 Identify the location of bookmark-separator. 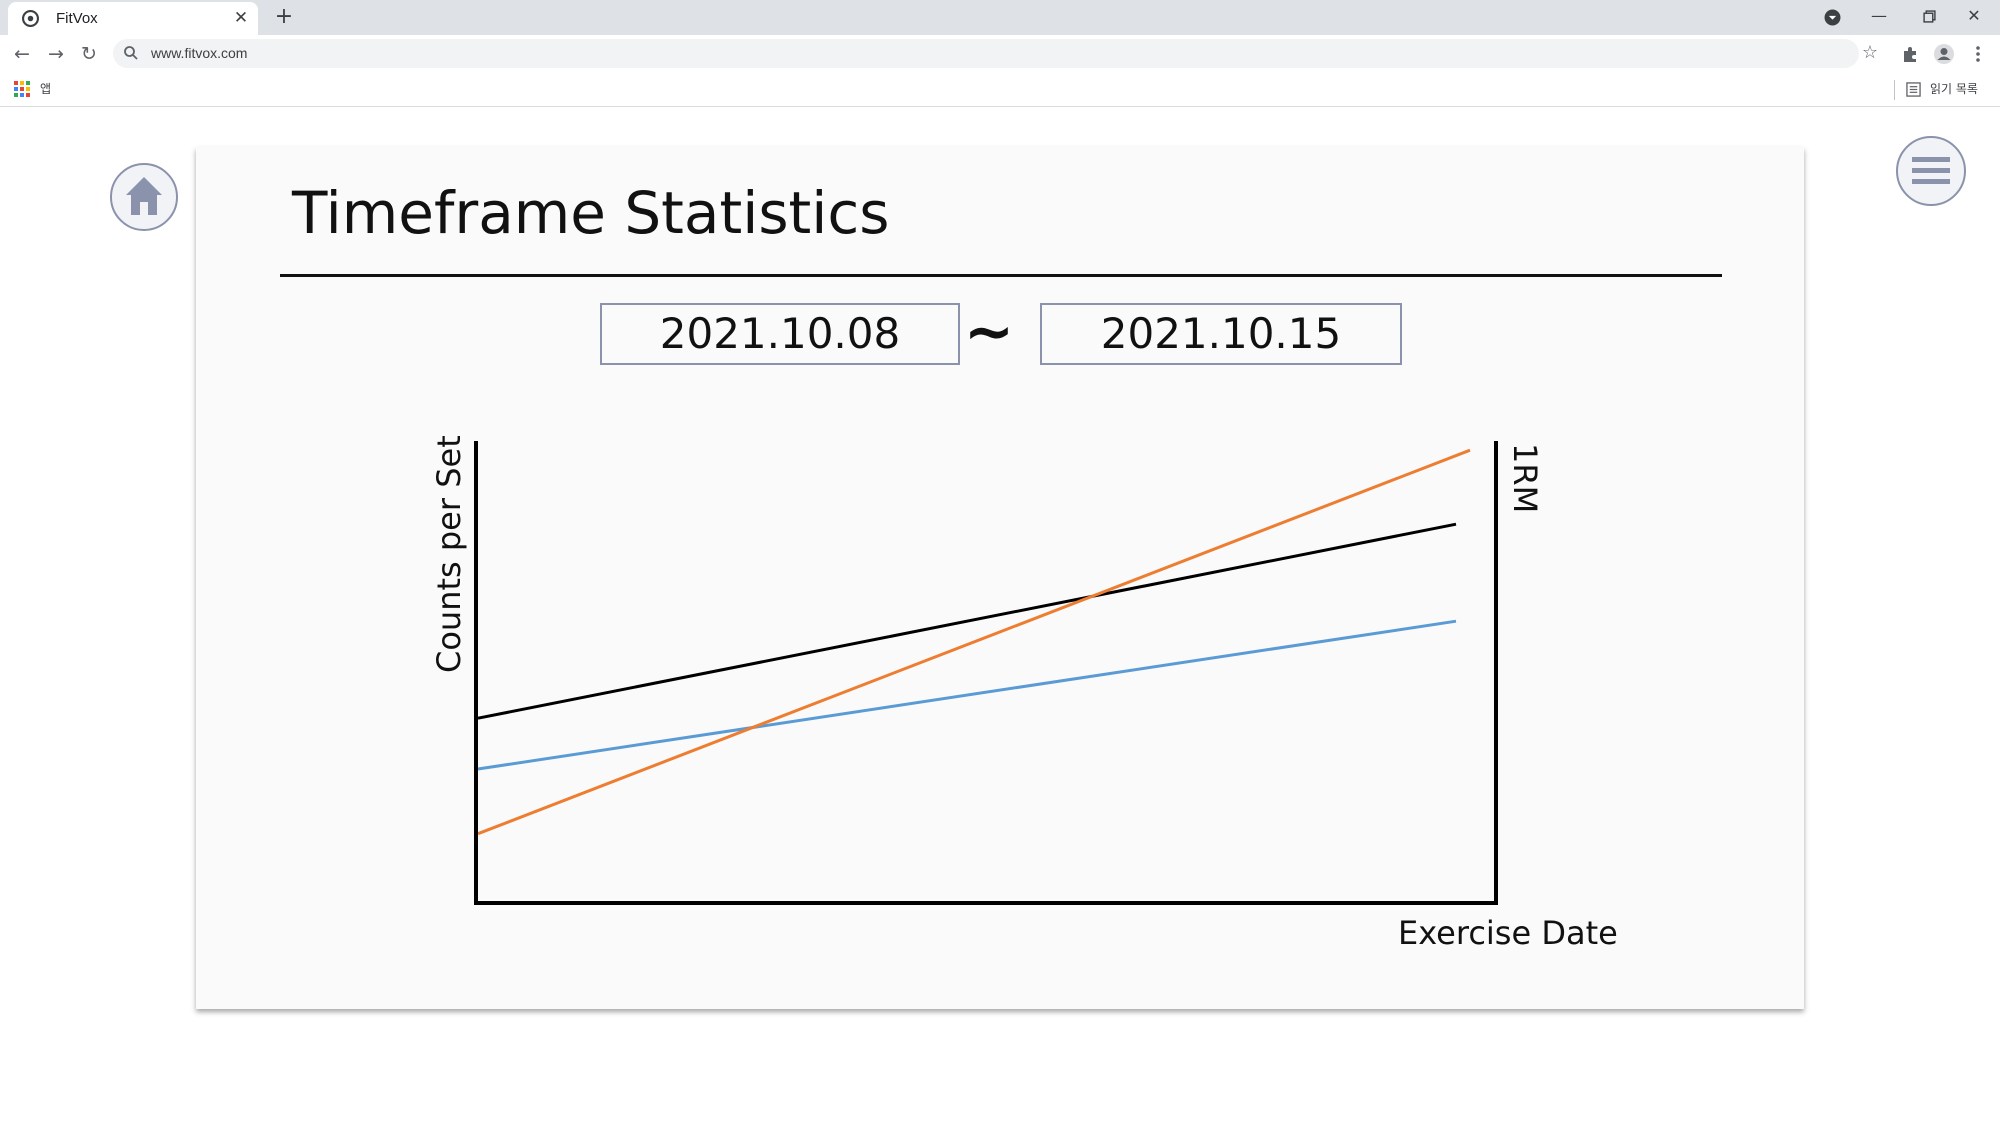
(1894, 90).